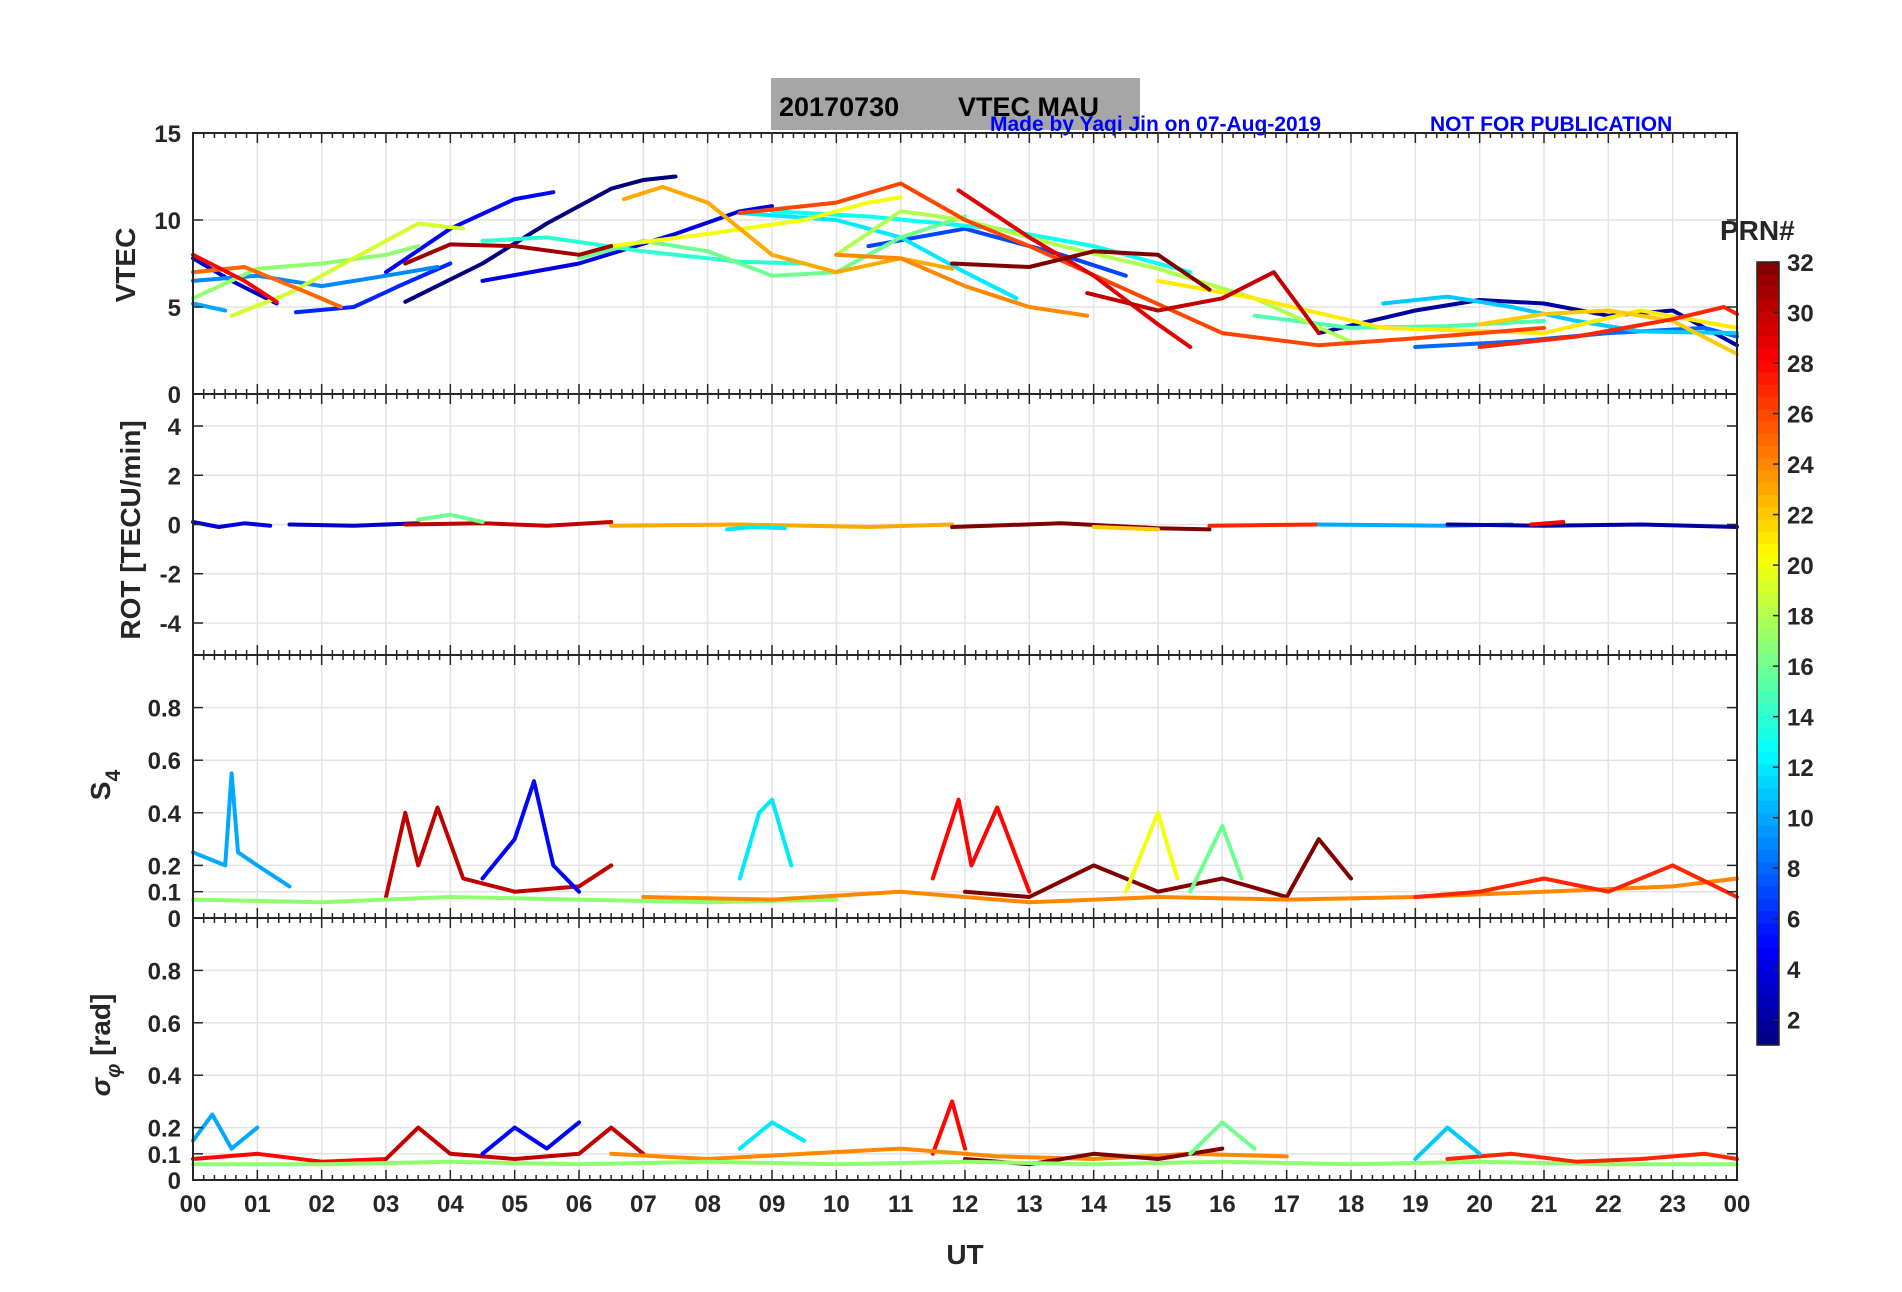 This screenshot has height=1292, width=1902. Describe the element at coordinates (170, 575) in the screenshot. I see `ytick-label: -2` at that location.